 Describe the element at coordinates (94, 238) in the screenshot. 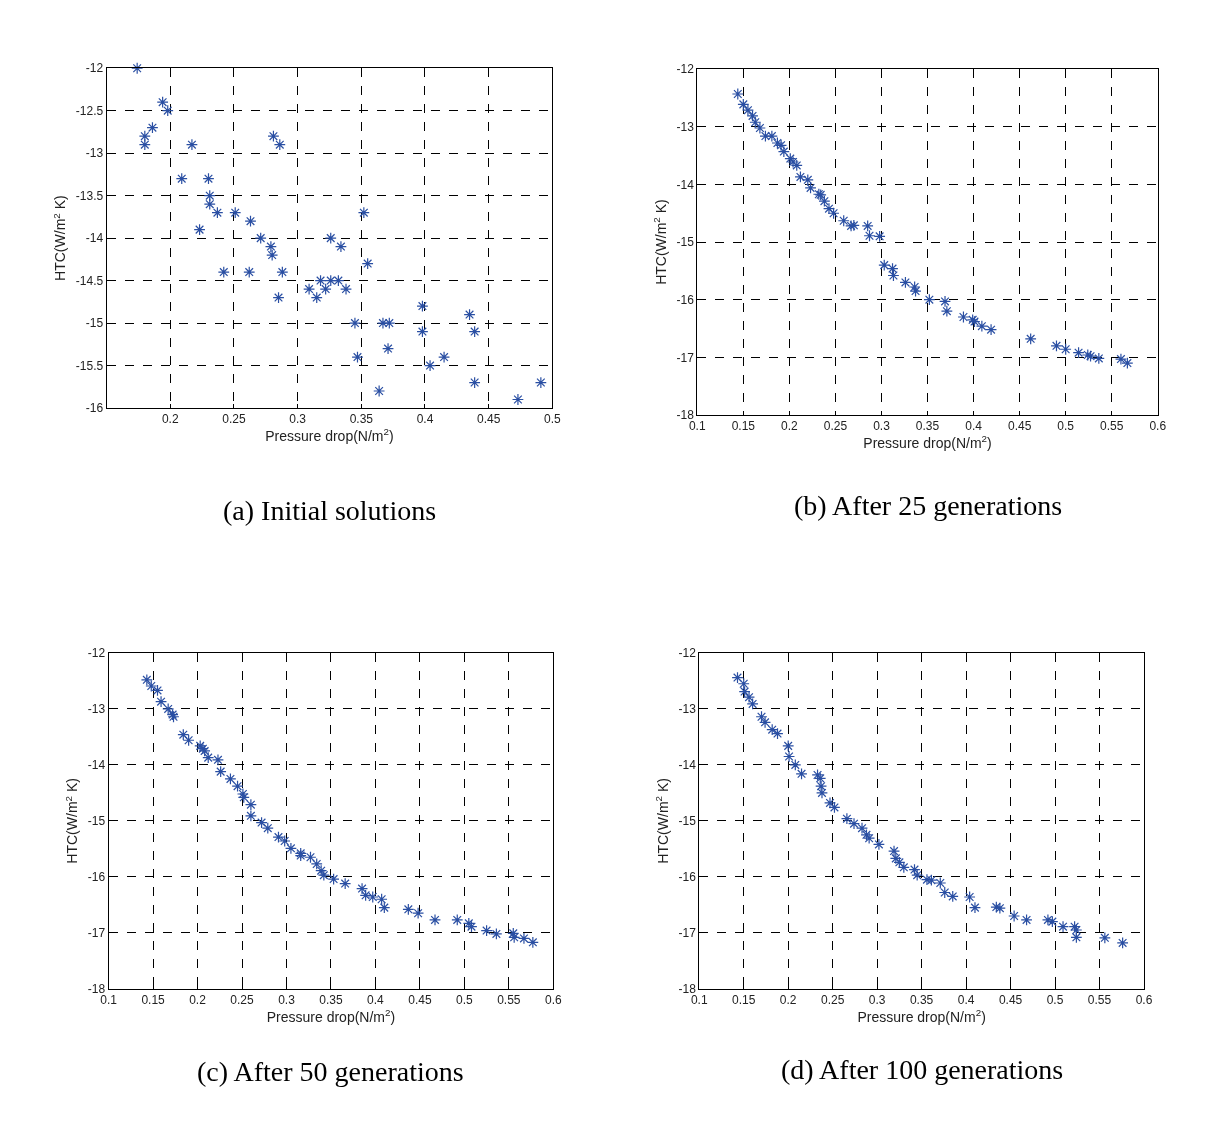

I see `y-tick-label: -14` at that location.